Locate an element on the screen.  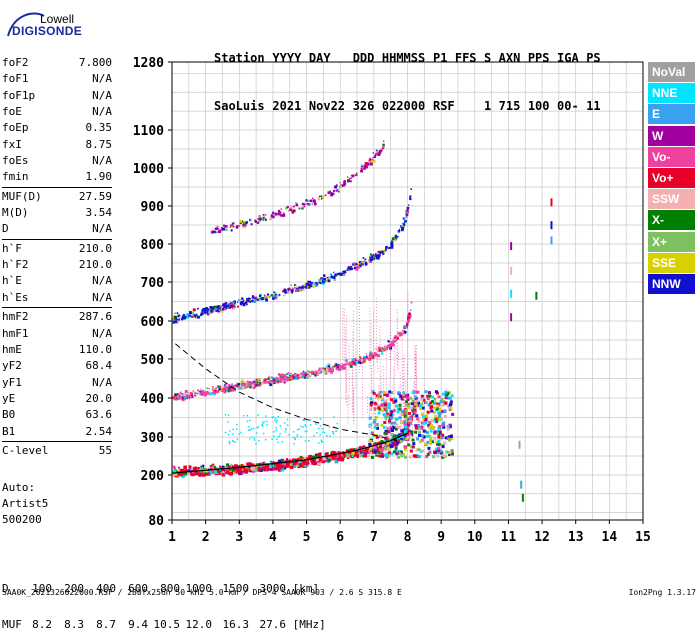
muf-unit: [MHz] is located at coordinates (306, 624).